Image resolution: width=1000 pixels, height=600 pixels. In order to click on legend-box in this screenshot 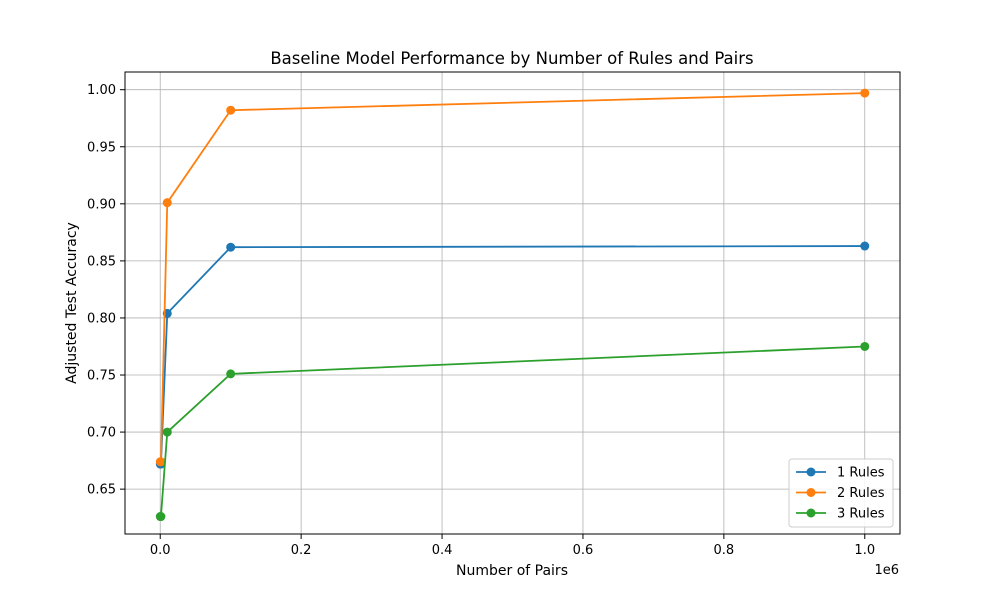, I will do `click(841, 493)`.